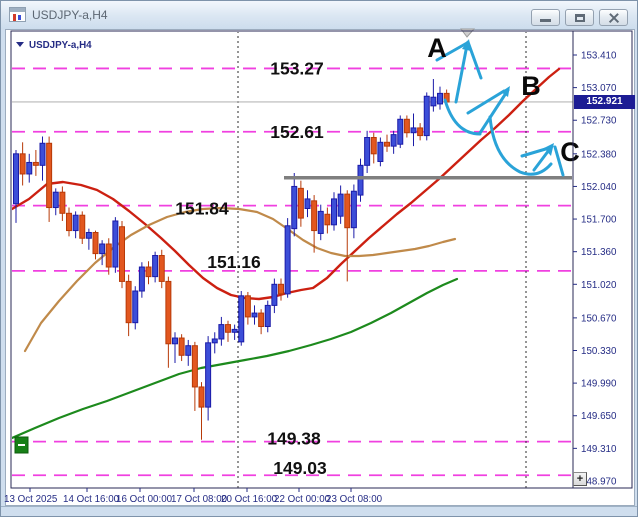  Describe the element at coordinates (599, 285) in the screenshot. I see `price-tick-label: 151.020` at that location.